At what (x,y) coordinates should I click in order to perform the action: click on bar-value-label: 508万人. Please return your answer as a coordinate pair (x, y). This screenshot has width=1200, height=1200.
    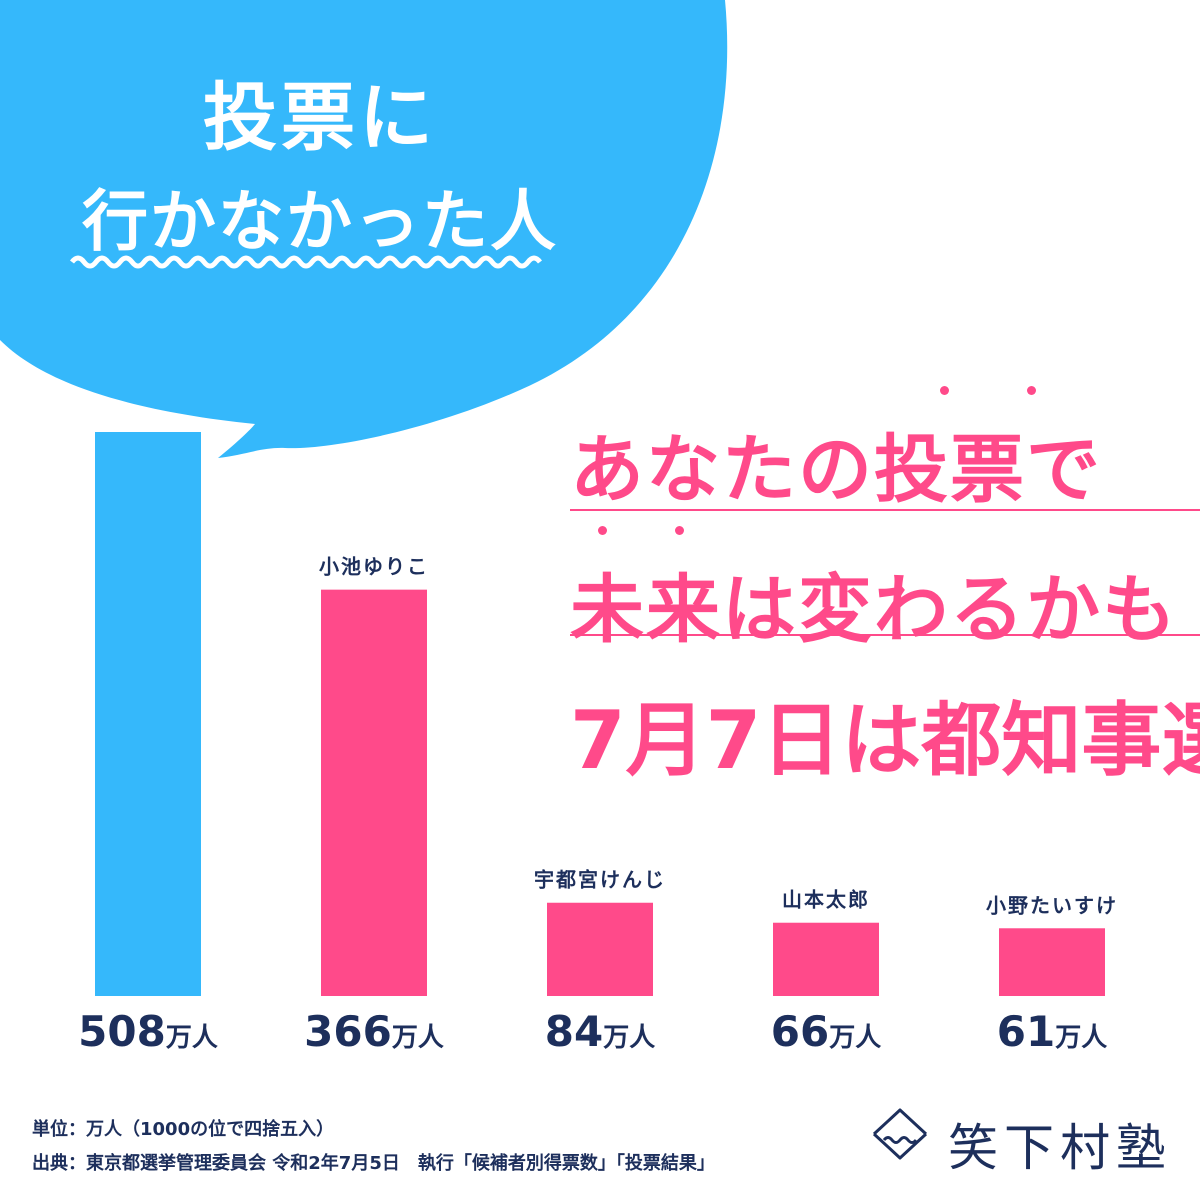
    Looking at the image, I should click on (148, 1031).